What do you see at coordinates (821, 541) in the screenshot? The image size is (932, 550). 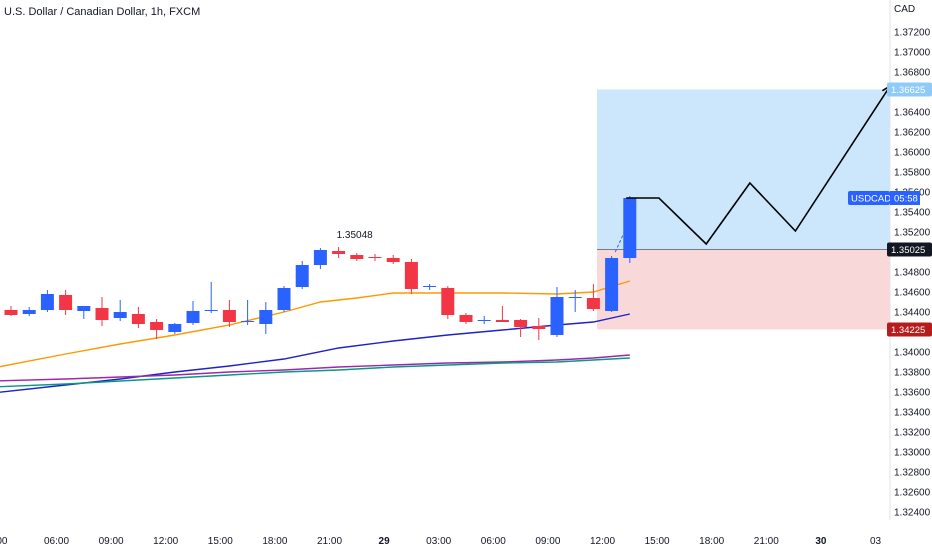 I see `time-tick-label: 30` at bounding box center [821, 541].